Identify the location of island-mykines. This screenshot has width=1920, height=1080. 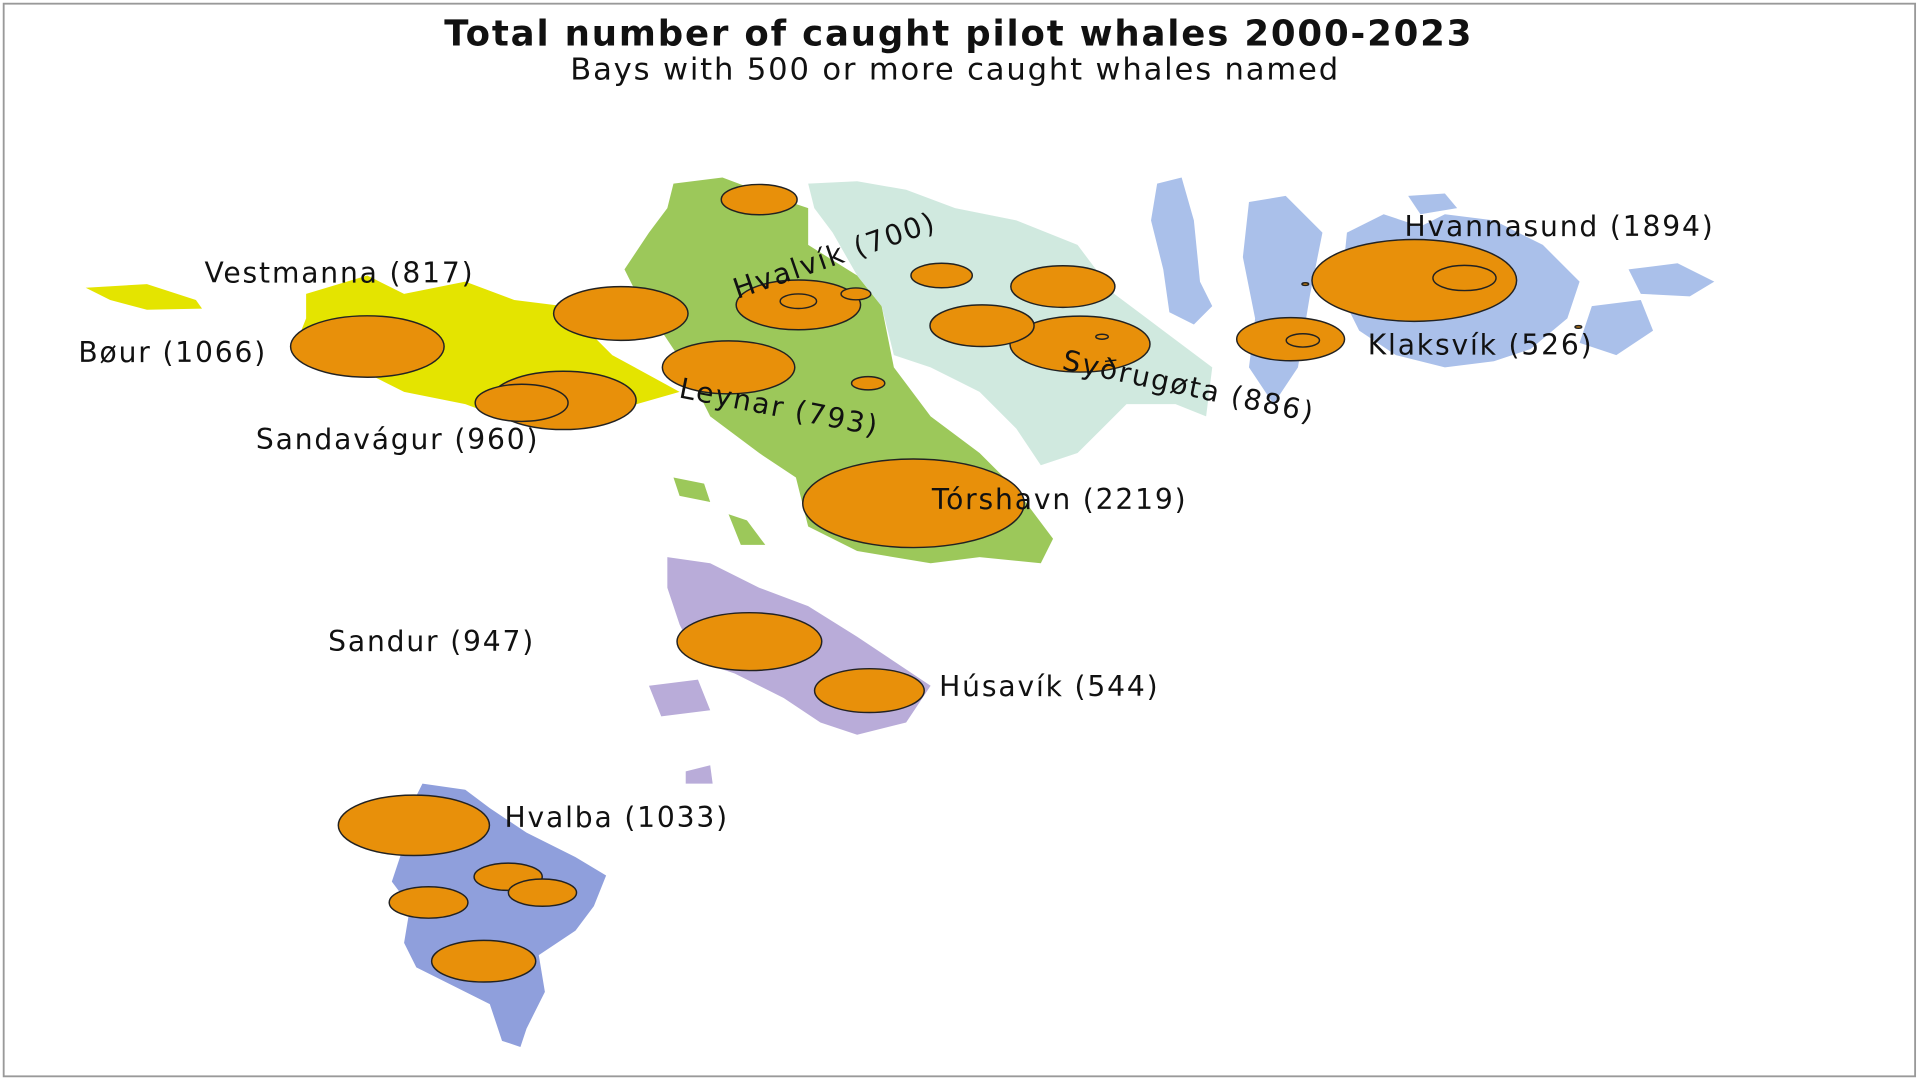
(144, 297).